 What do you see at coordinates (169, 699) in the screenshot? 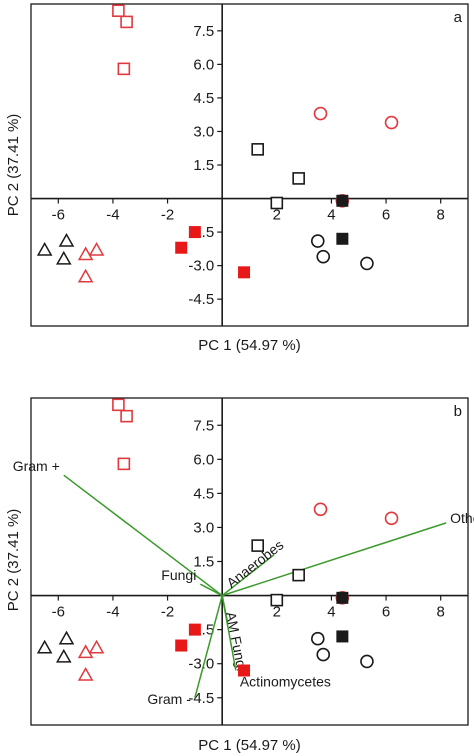
I see `vector-label-gram: Gram -` at bounding box center [169, 699].